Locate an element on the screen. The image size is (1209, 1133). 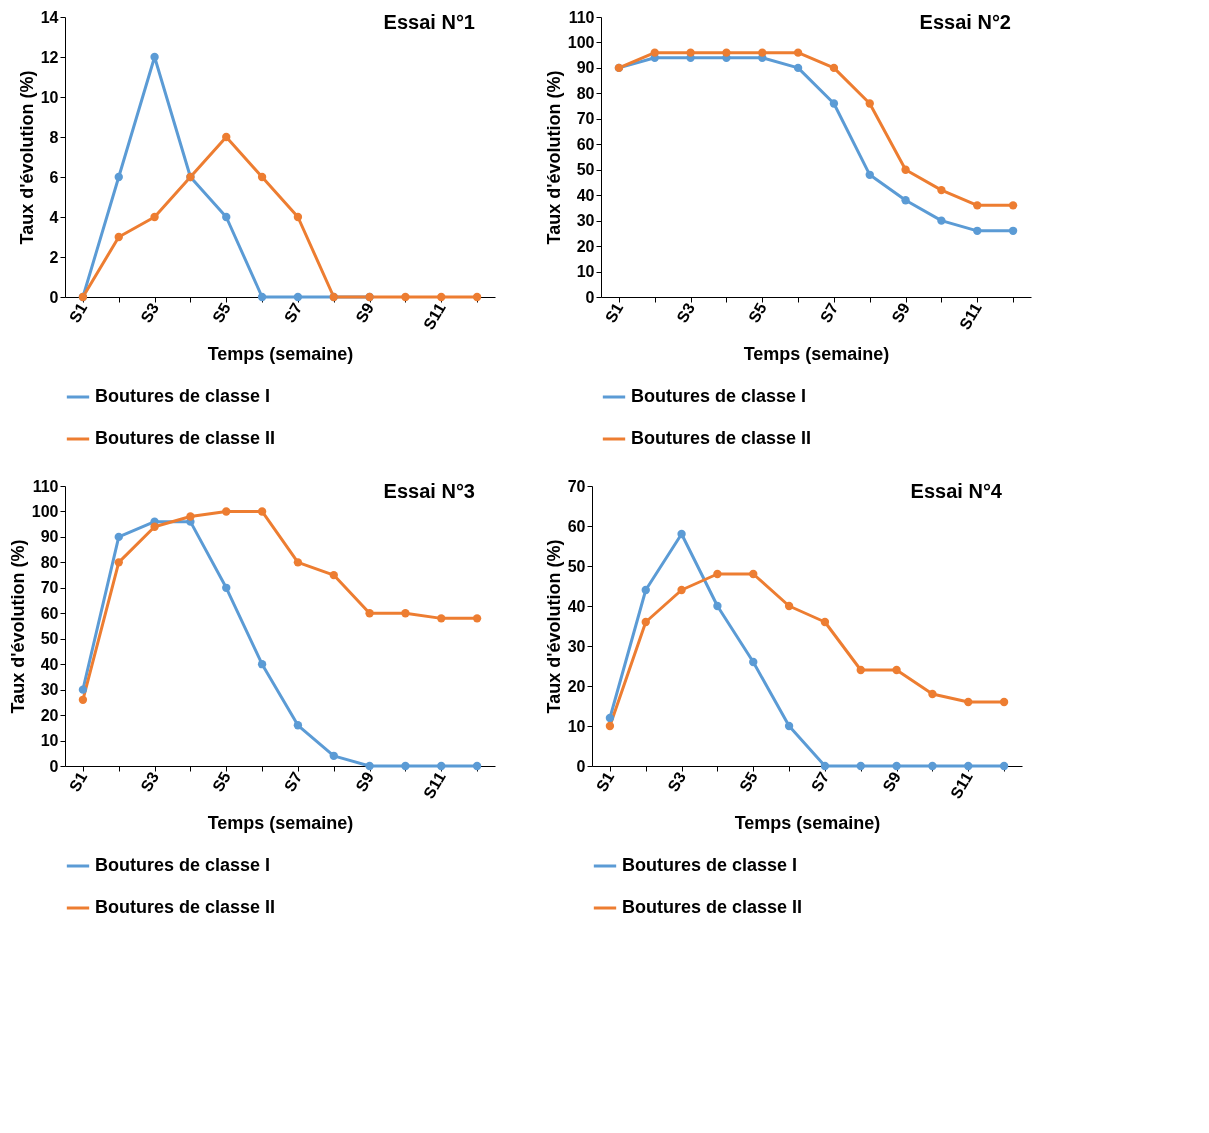
x-tick-label: S11 is located at coordinates (434, 785).